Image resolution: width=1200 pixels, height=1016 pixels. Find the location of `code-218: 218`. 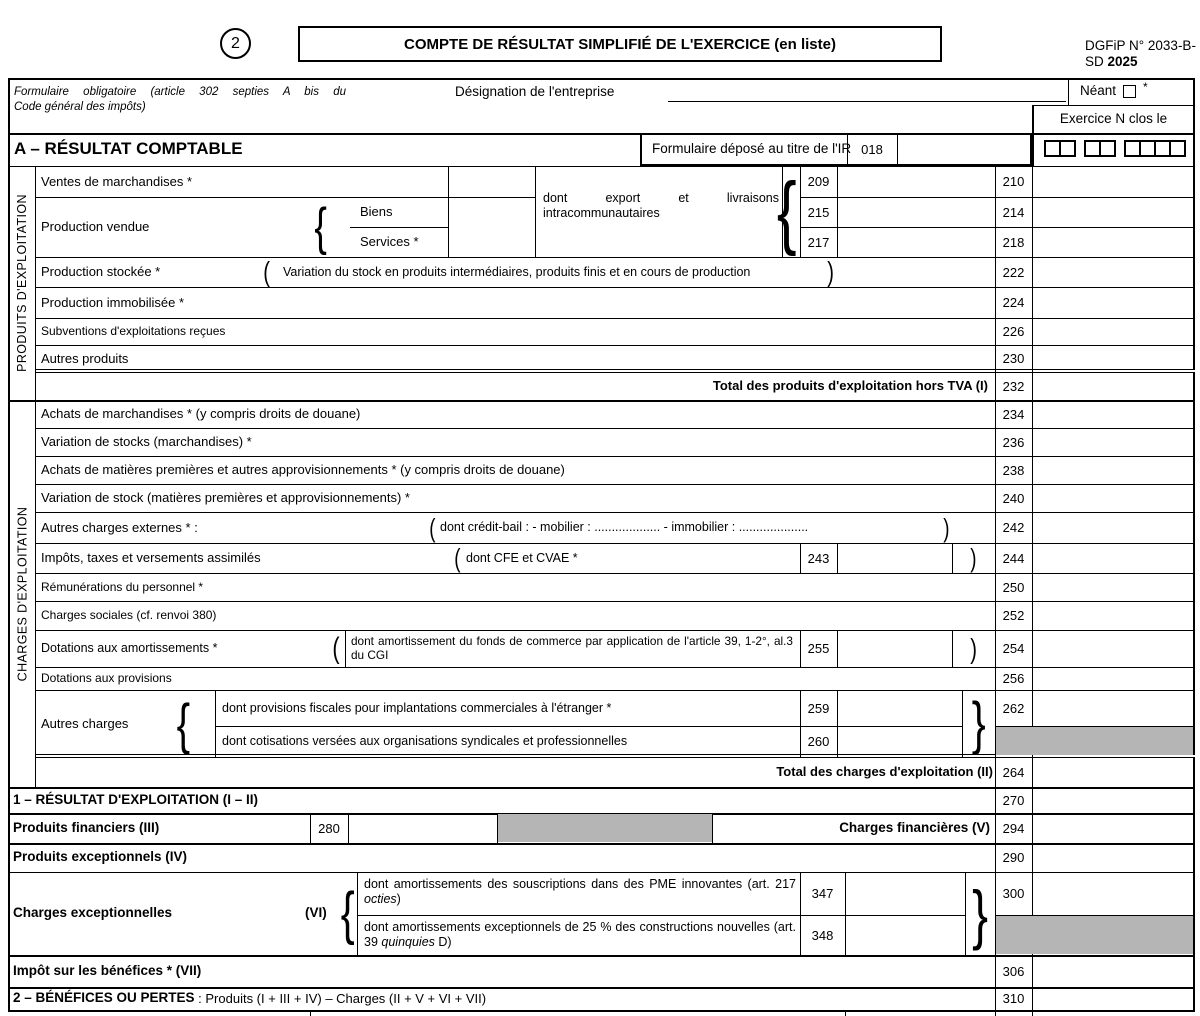

code-218: 218 is located at coordinates (1013, 242).